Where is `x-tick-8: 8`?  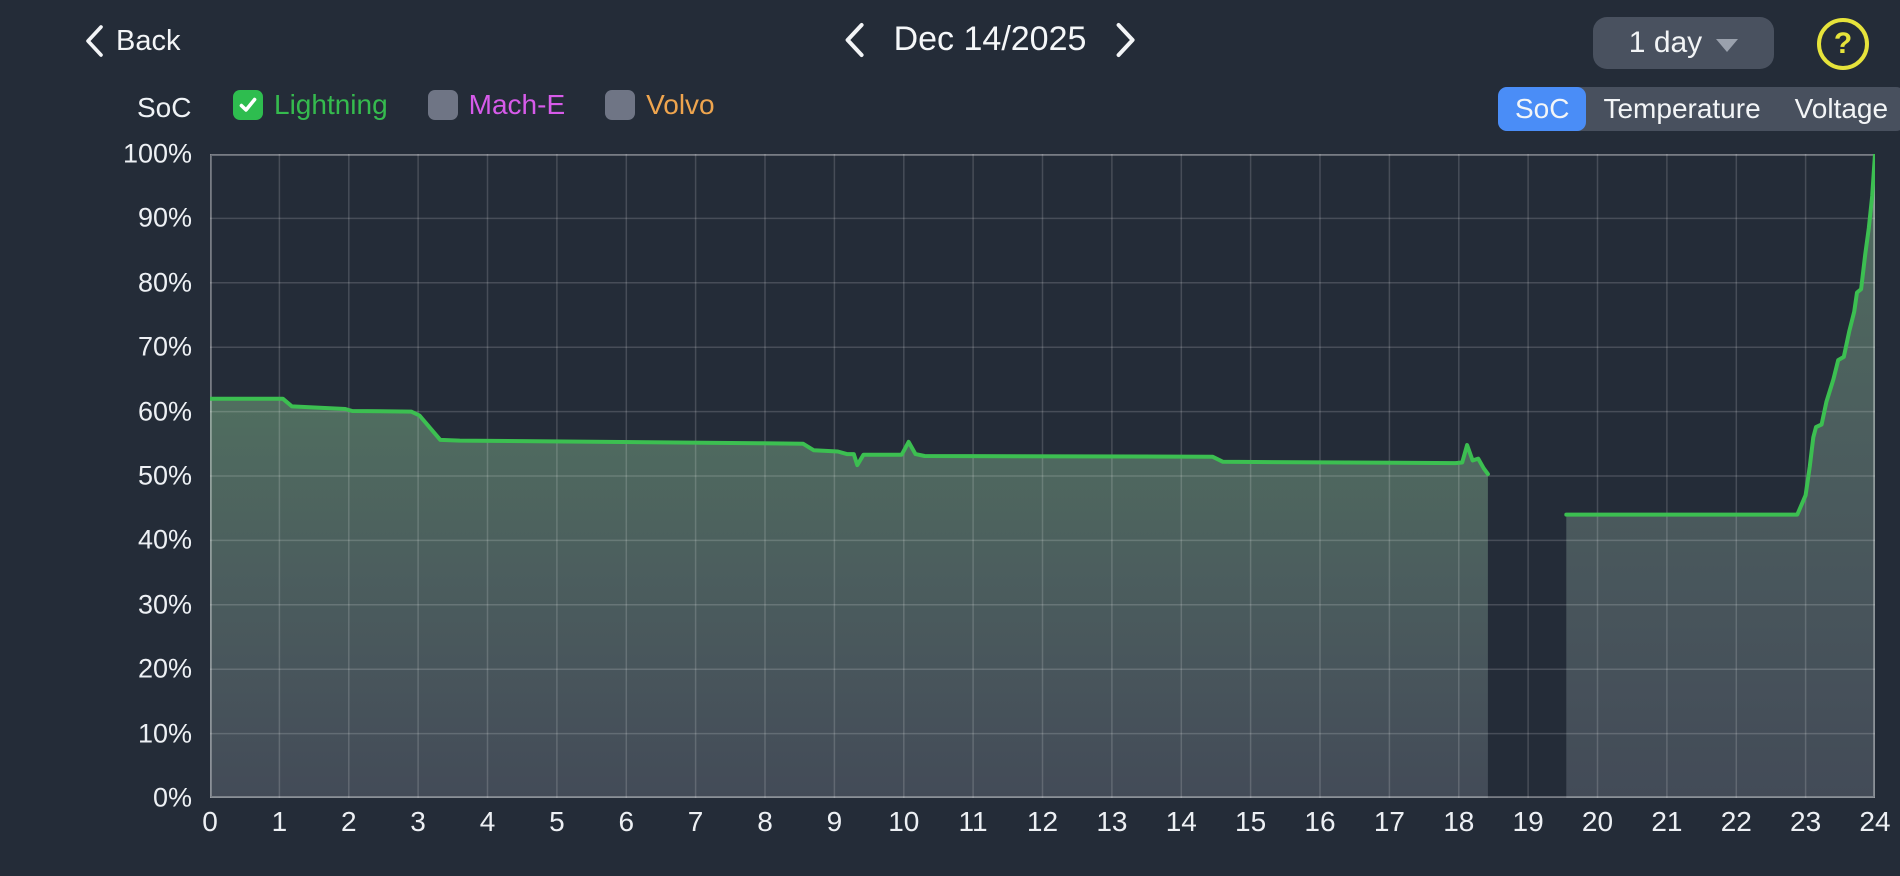 x-tick-8: 8 is located at coordinates (765, 821).